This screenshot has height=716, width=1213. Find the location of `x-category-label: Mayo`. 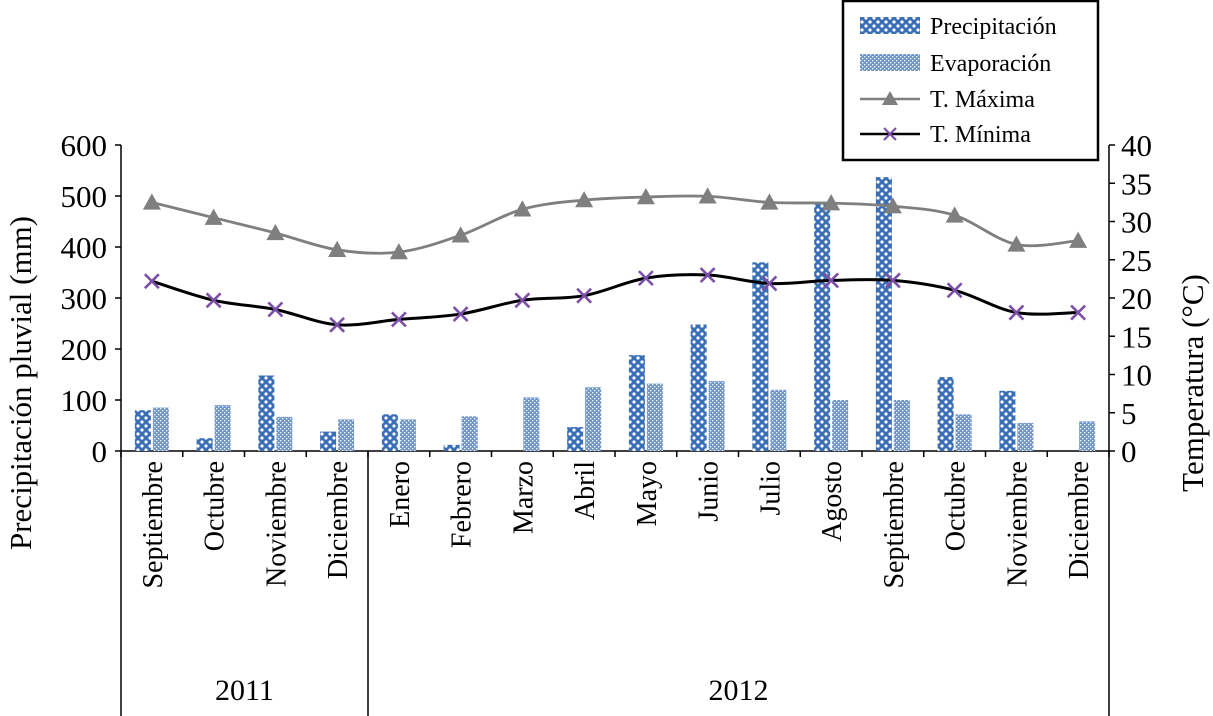

x-category-label: Mayo is located at coordinates (647, 493).